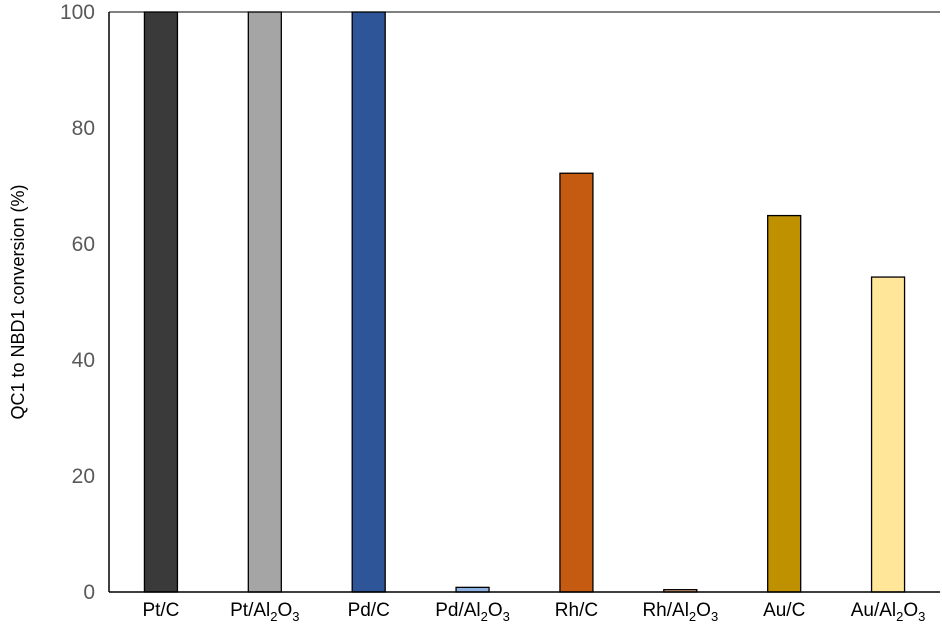 Image resolution: width=942 pixels, height=631 pixels. I want to click on x-tick-label: Au/Al2O3, so click(888, 612).